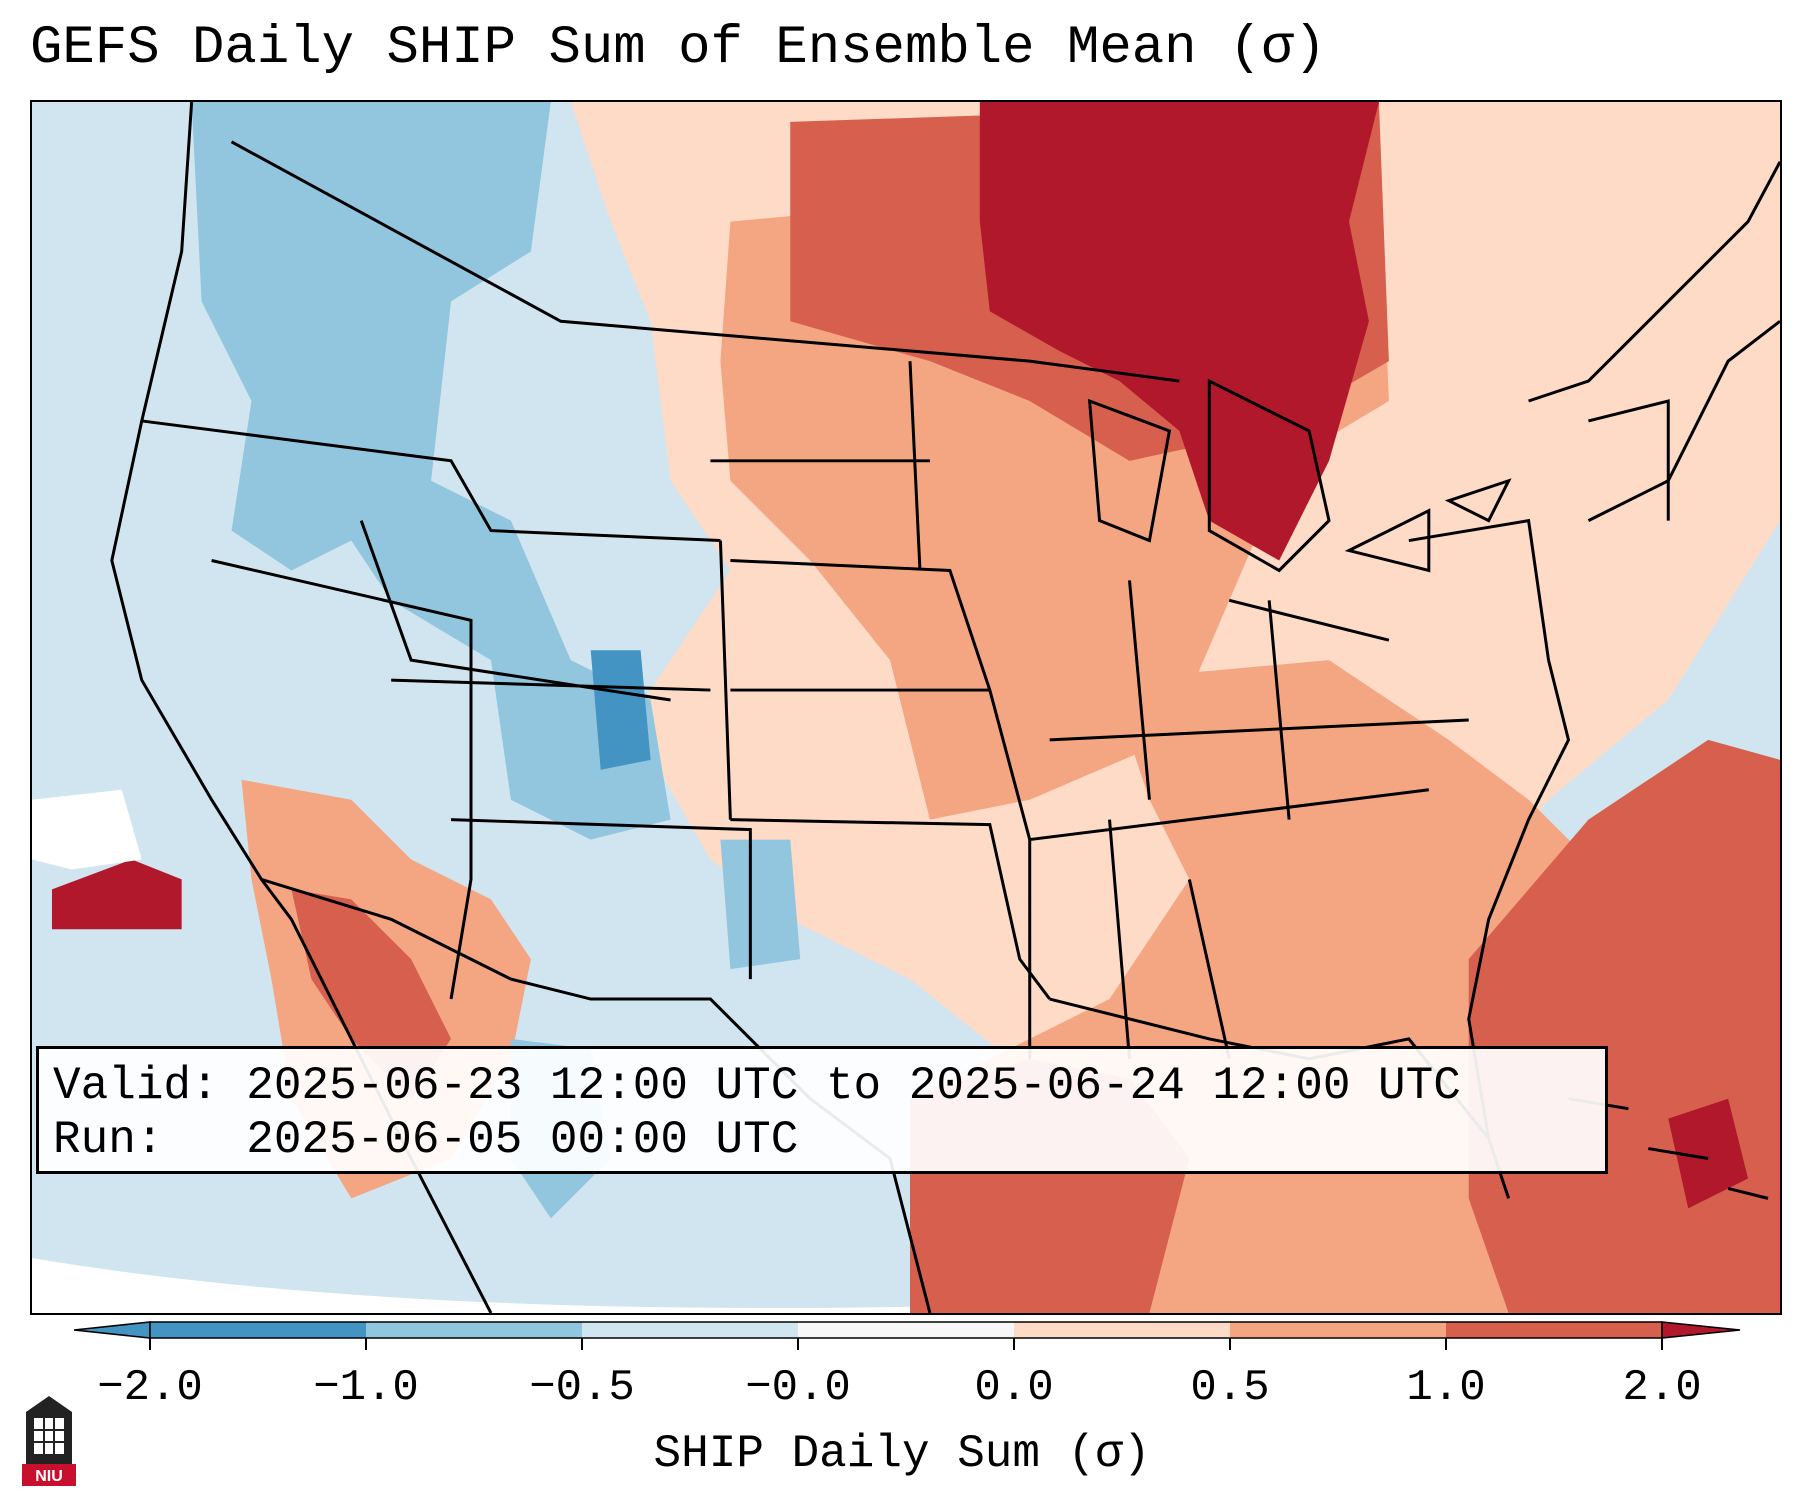 The width and height of the screenshot is (1803, 1506). What do you see at coordinates (678, 48) in the screenshot?
I see `chart-title: GEFS Daily SHIP Sum of Ensemble Mean (σ)` at bounding box center [678, 48].